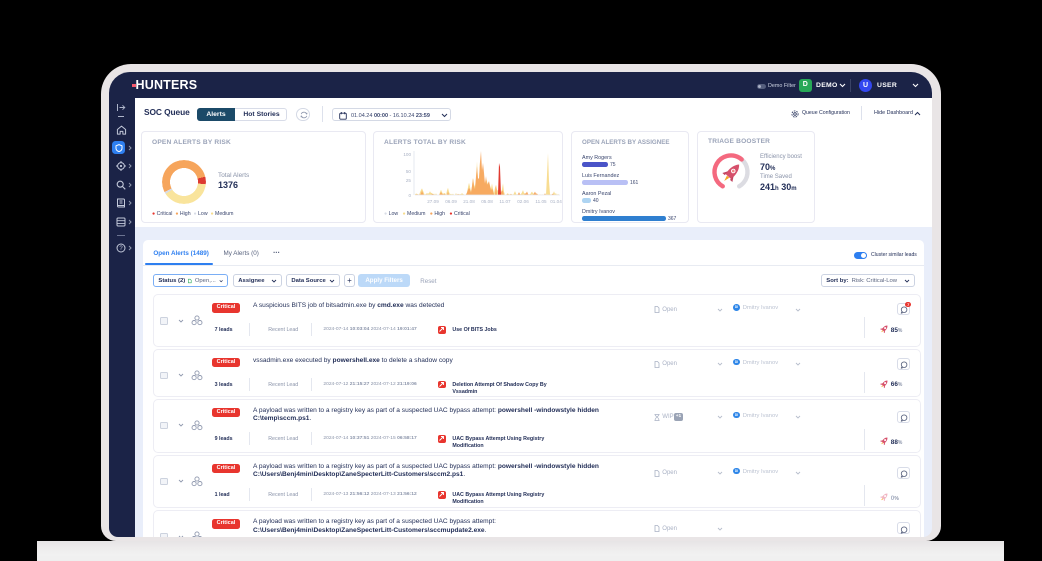  I want to click on svg-text: 05.08, so click(487, 201).